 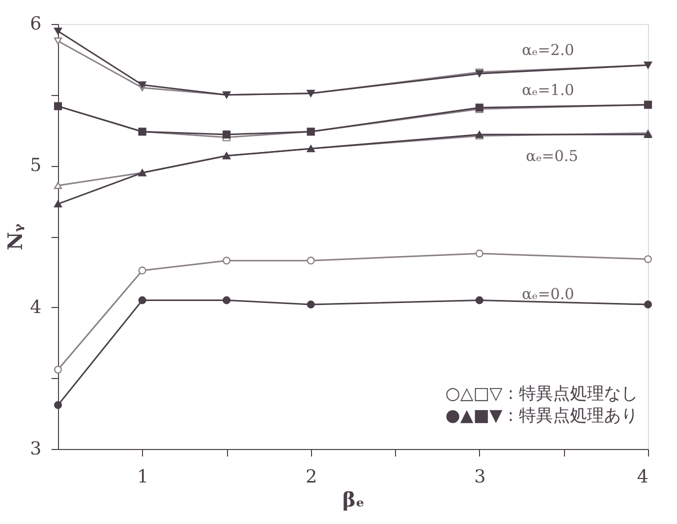 I want to click on annotation: αₑ=1.0, so click(x=548, y=90).